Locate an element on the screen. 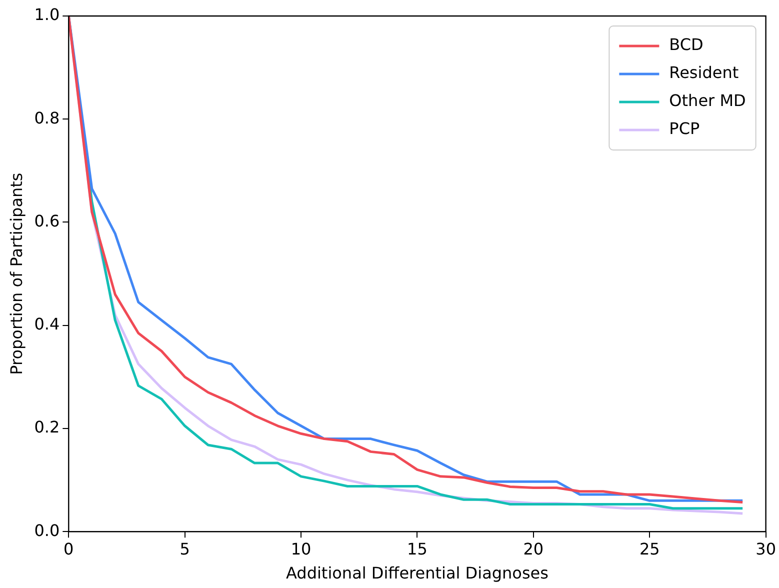 This screenshot has width=779, height=588. x-tick-label: 5 is located at coordinates (185, 548).